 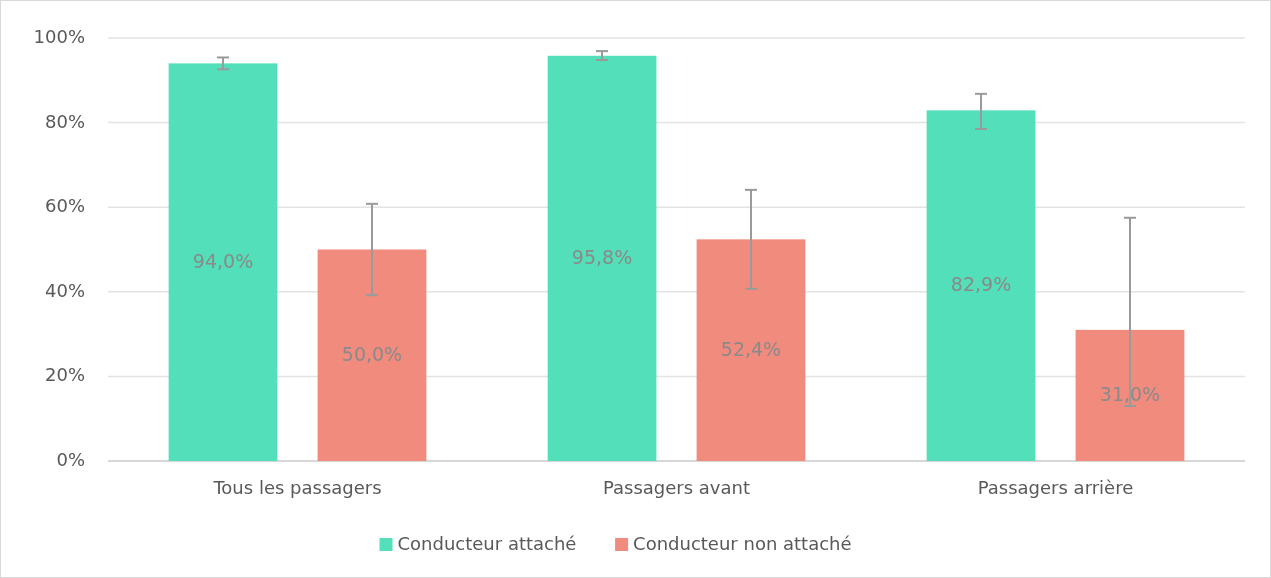 I want to click on y-tick-label: 0%, so click(x=70, y=459).